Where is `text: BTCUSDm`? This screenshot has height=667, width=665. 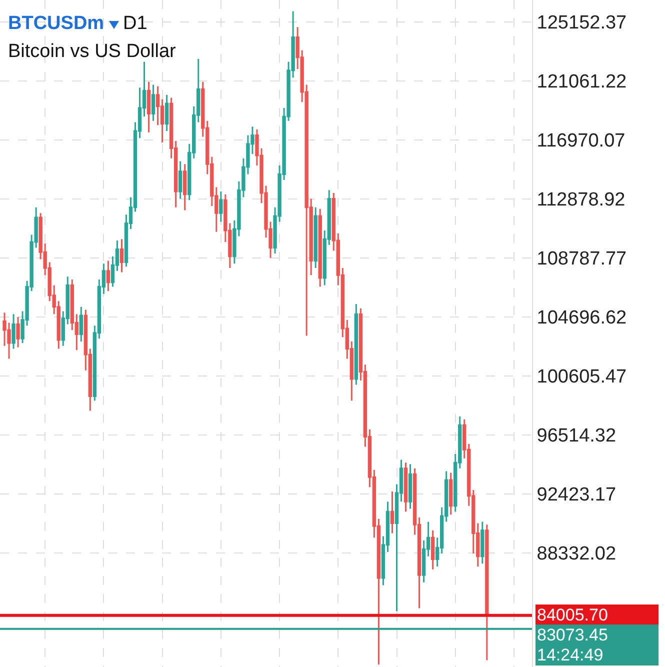 text: BTCUSDm is located at coordinates (56, 23).